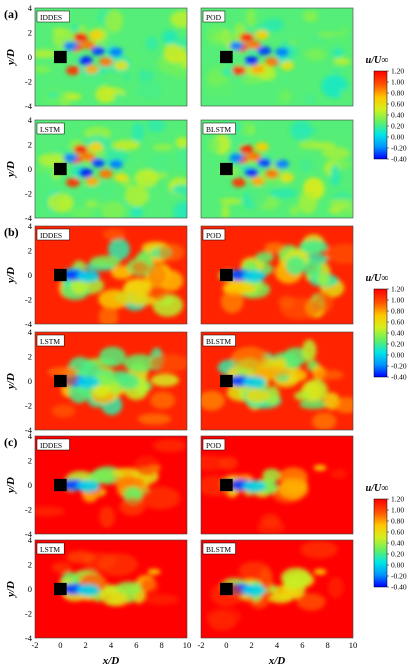  Describe the element at coordinates (226, 645) in the screenshot. I see `x-tick-label: 0` at that location.